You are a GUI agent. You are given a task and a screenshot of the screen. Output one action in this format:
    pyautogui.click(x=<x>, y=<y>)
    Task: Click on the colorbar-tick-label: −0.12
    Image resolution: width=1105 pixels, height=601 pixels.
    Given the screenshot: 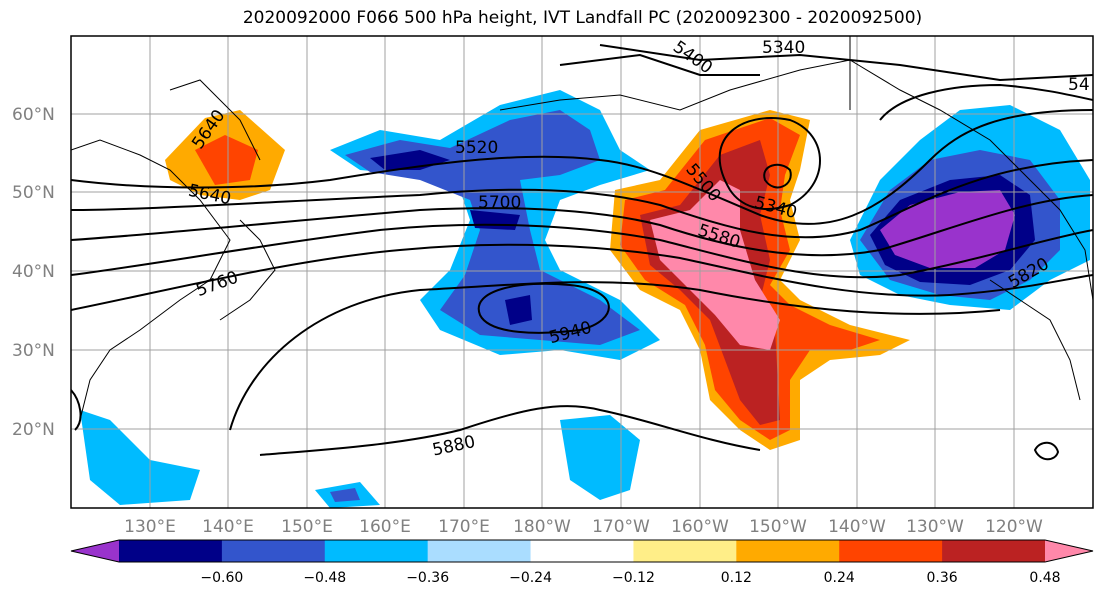 What is the action you would take?
    pyautogui.click(x=633, y=578)
    